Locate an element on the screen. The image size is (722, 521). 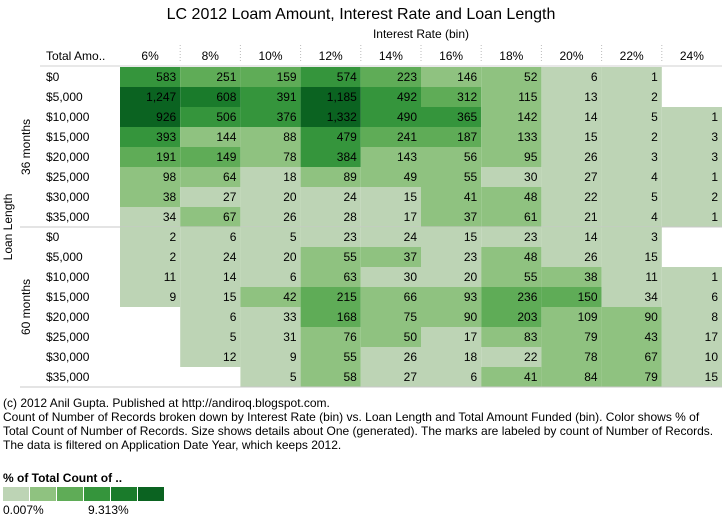
cell-value: 48 is located at coordinates (531, 197).